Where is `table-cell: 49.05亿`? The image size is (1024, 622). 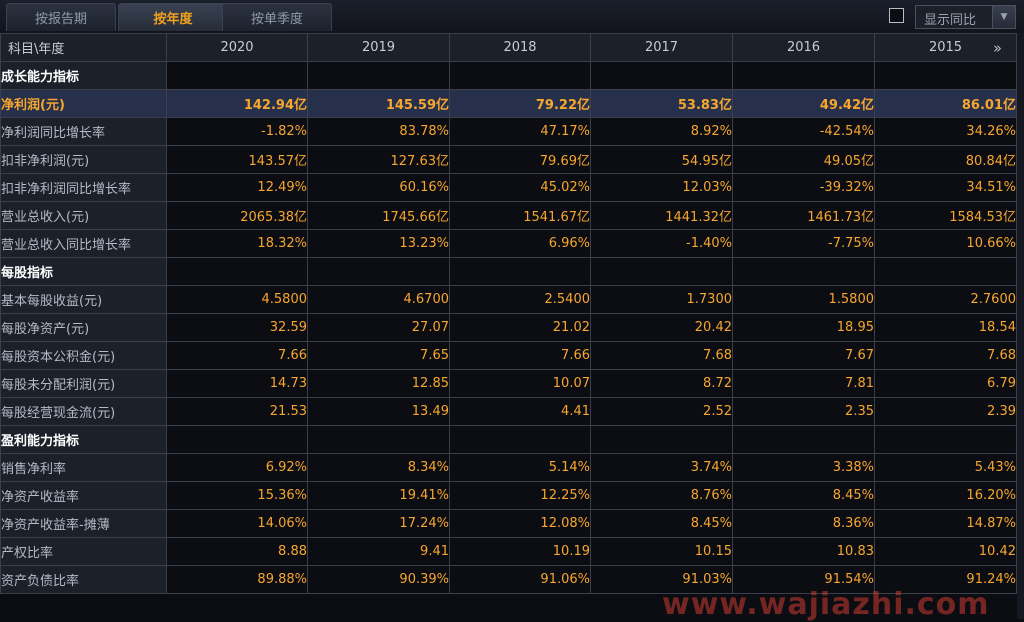 table-cell: 49.05亿 is located at coordinates (803, 159).